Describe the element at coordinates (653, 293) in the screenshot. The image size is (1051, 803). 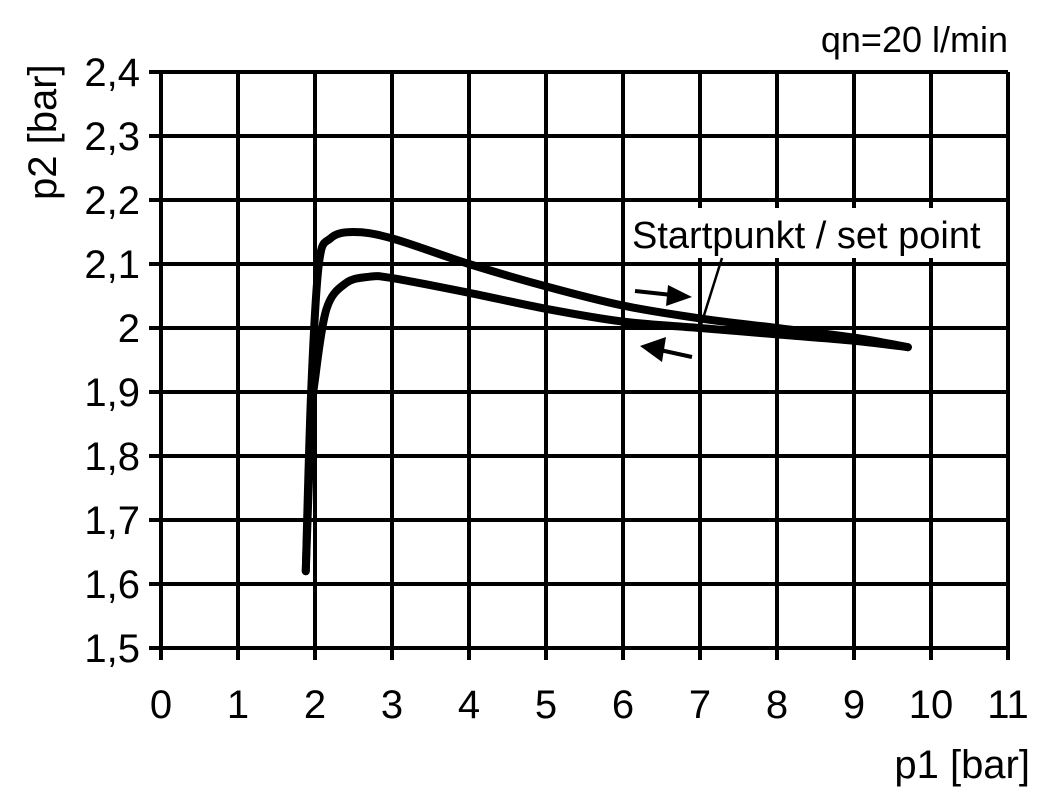
I see `arrow-right-shaft` at that location.